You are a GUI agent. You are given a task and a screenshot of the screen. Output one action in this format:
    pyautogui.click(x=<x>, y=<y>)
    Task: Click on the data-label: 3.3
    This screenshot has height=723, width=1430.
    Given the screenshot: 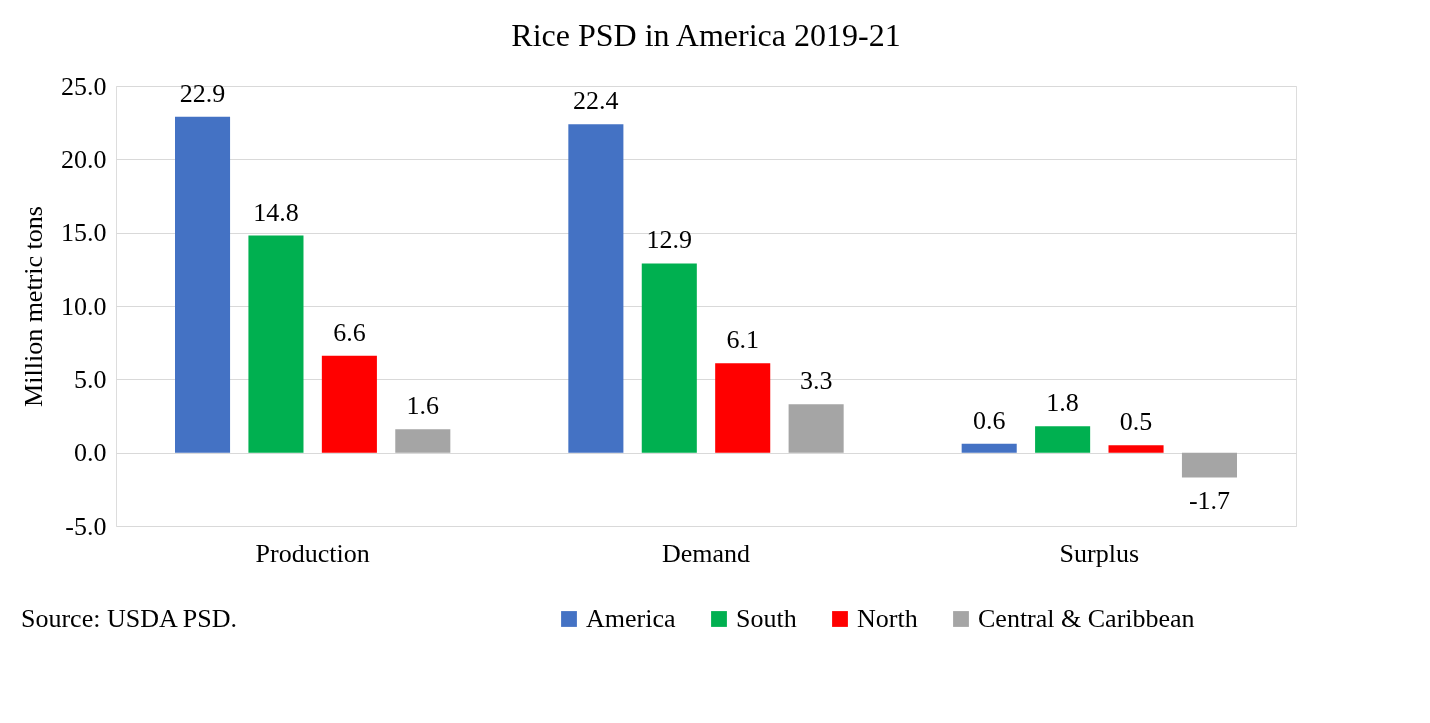 What is the action you would take?
    pyautogui.click(x=816, y=381)
    